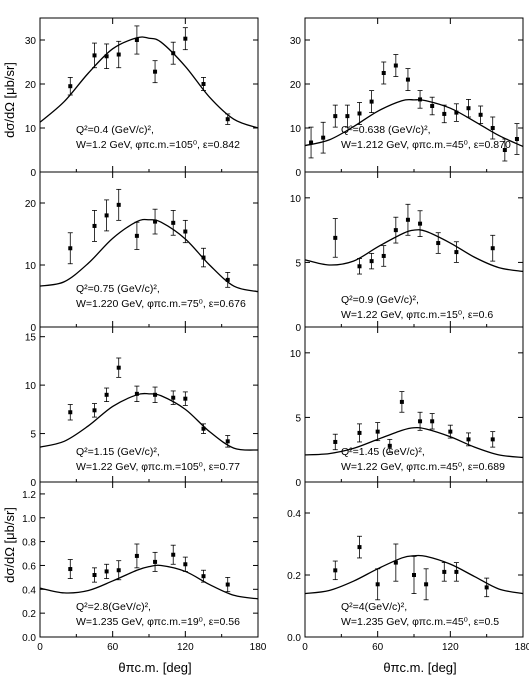  Describe the element at coordinates (294, 514) in the screenshot. I see `y-tick-label: 0.4` at that location.